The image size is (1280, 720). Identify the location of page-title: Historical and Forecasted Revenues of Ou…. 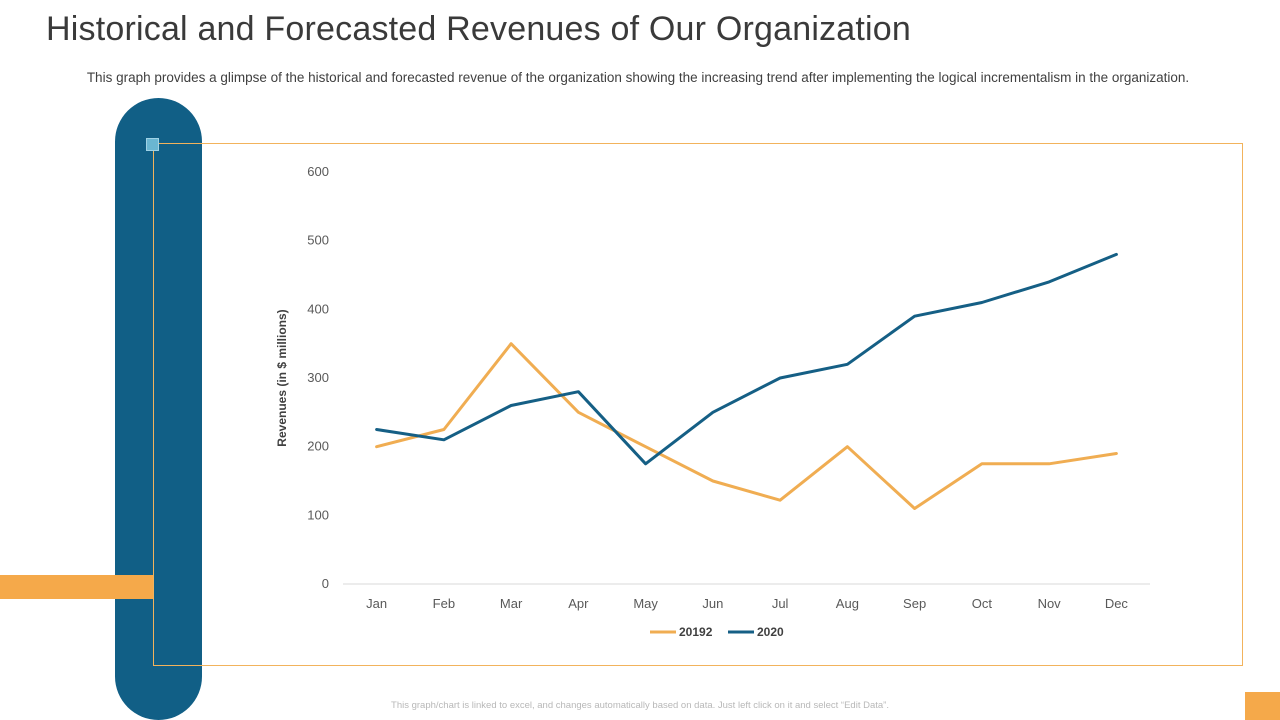
(478, 29).